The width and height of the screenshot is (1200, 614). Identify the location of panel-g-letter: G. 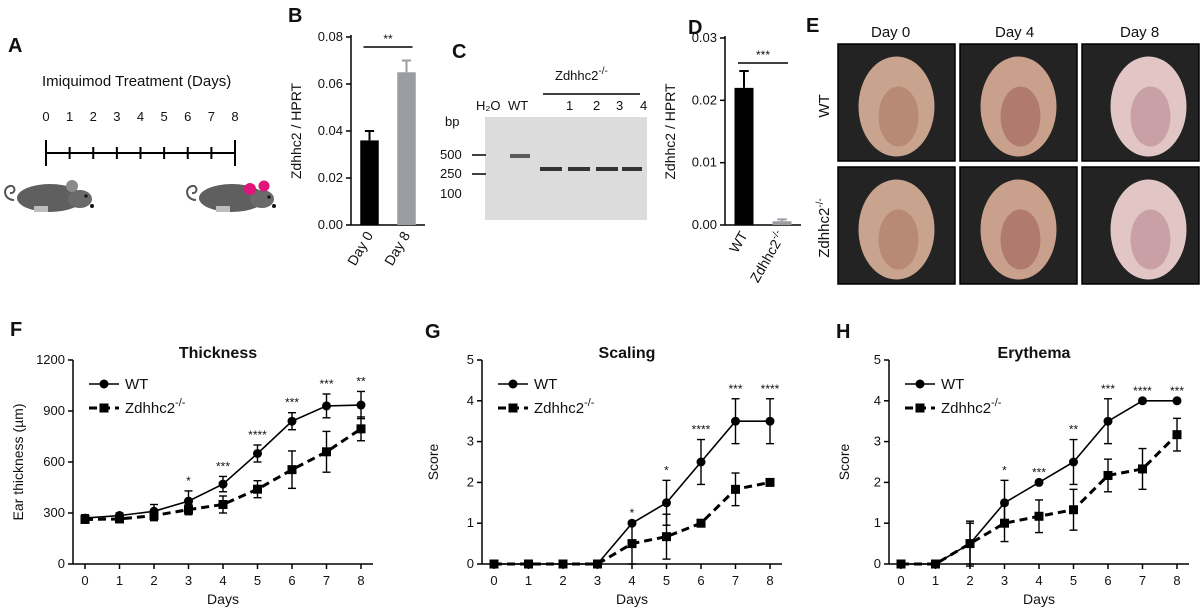
(433, 332).